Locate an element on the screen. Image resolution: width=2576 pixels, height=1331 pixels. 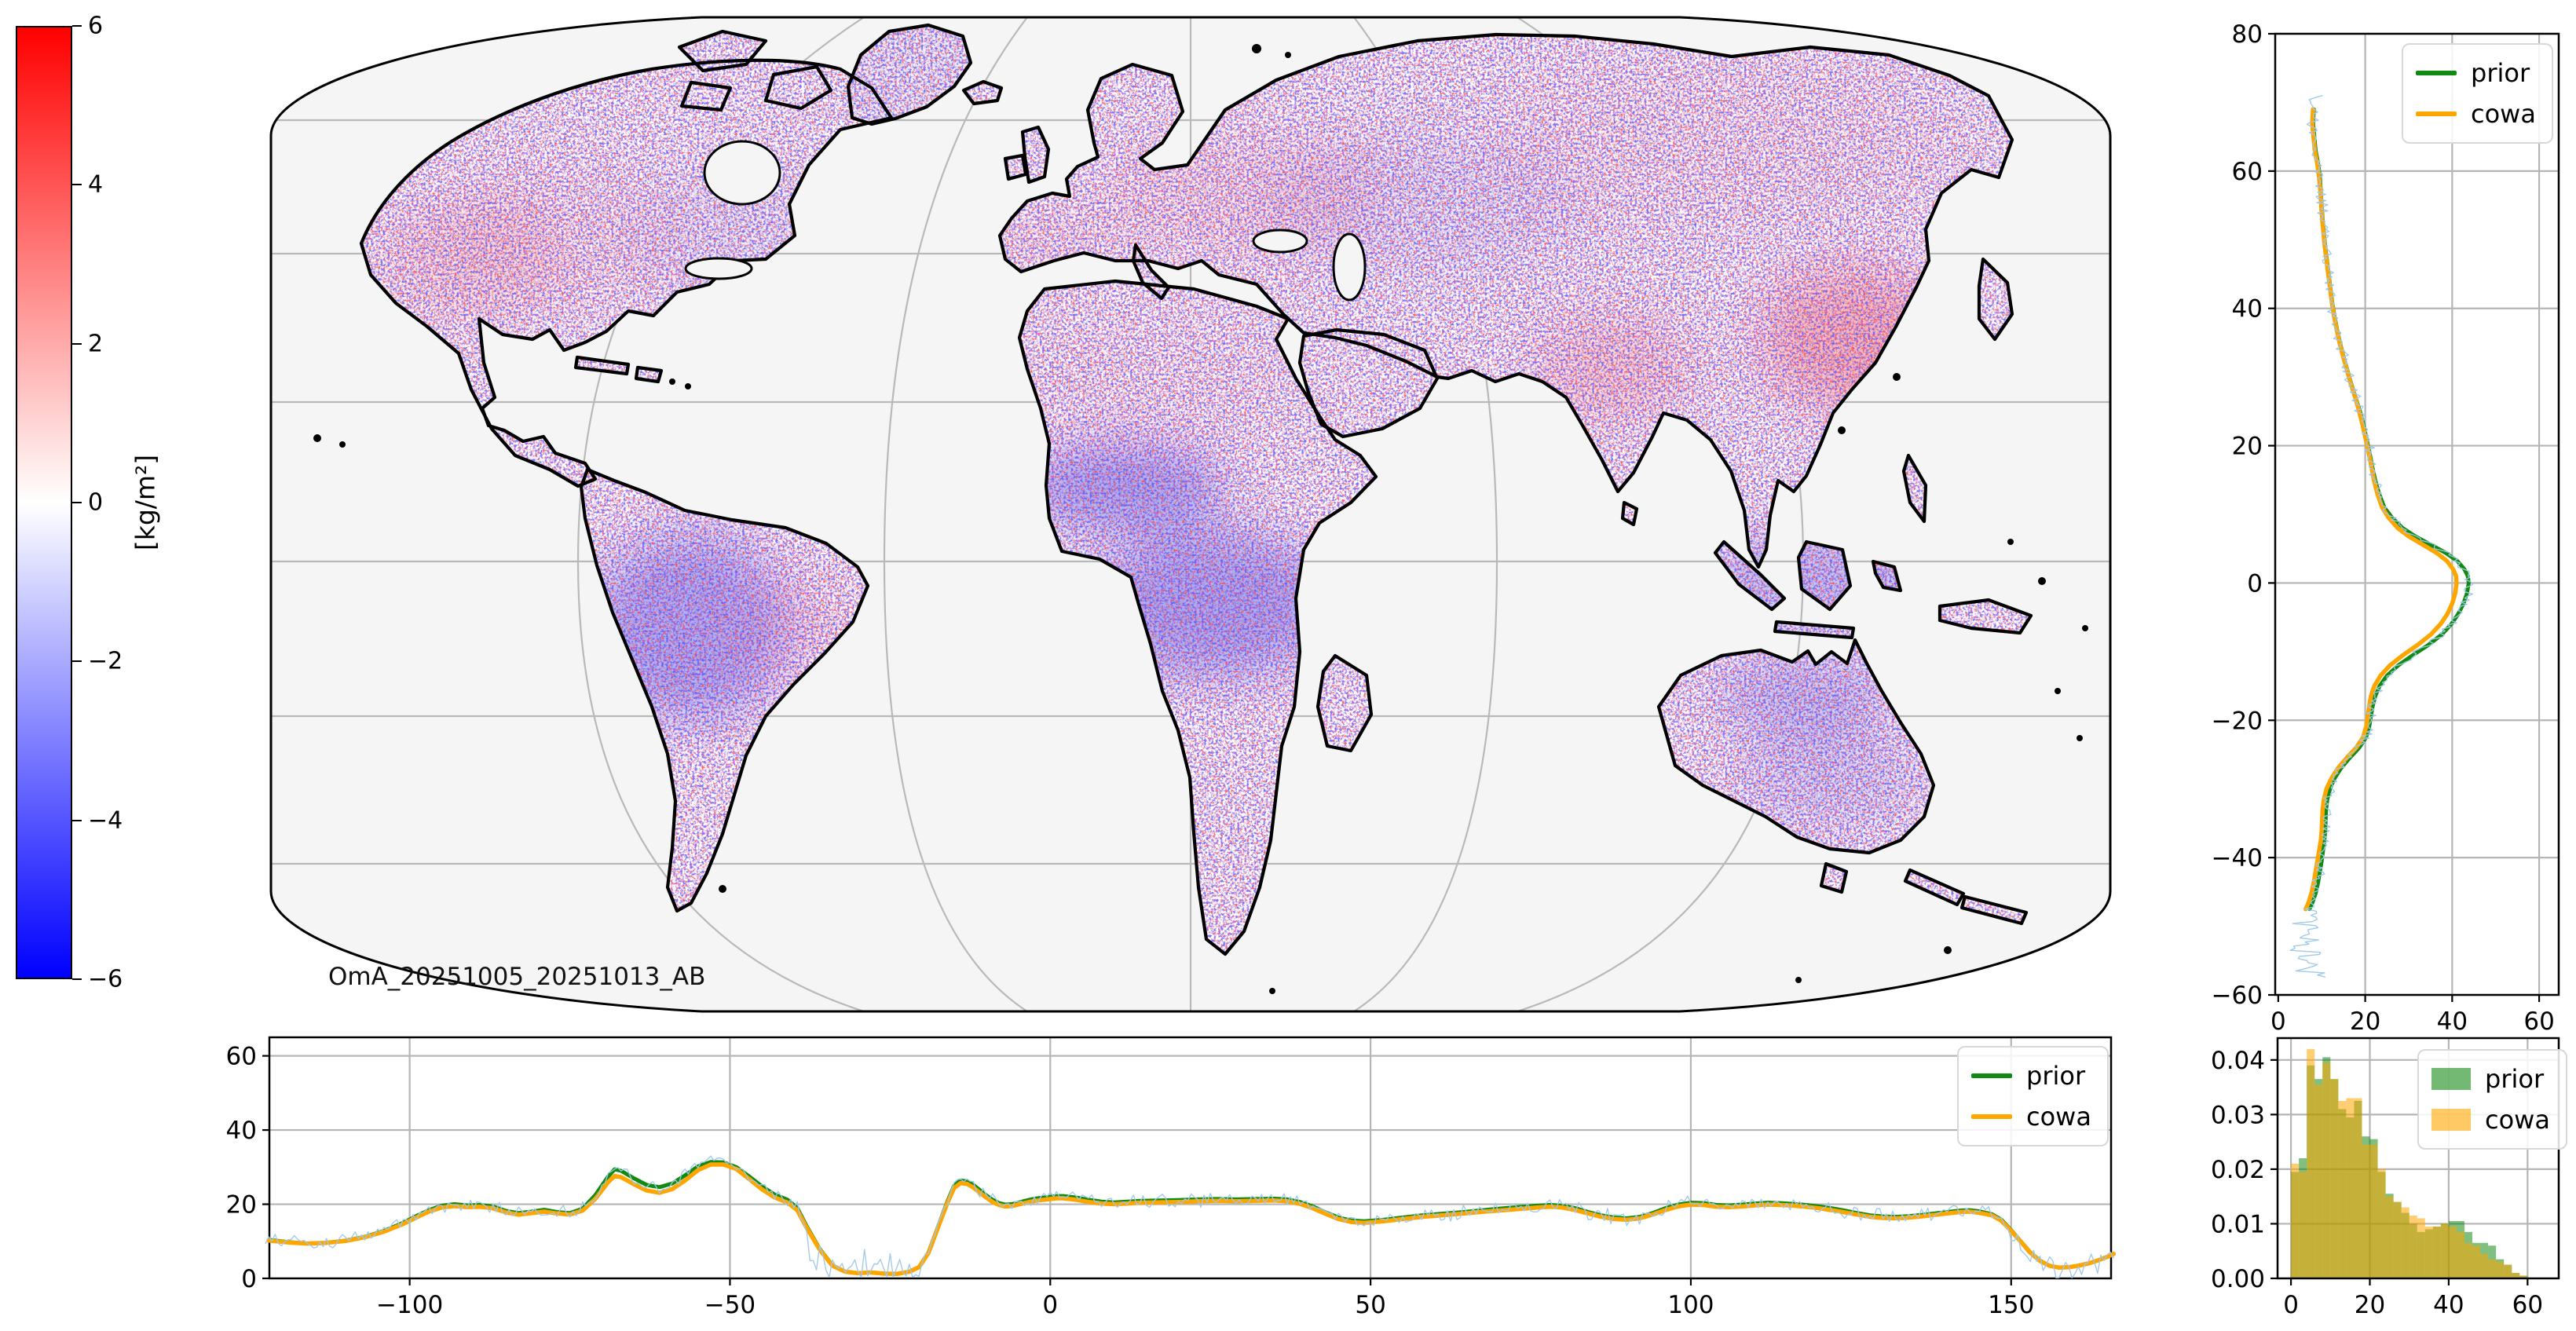
tick-label: −20 is located at coordinates (2237, 721).